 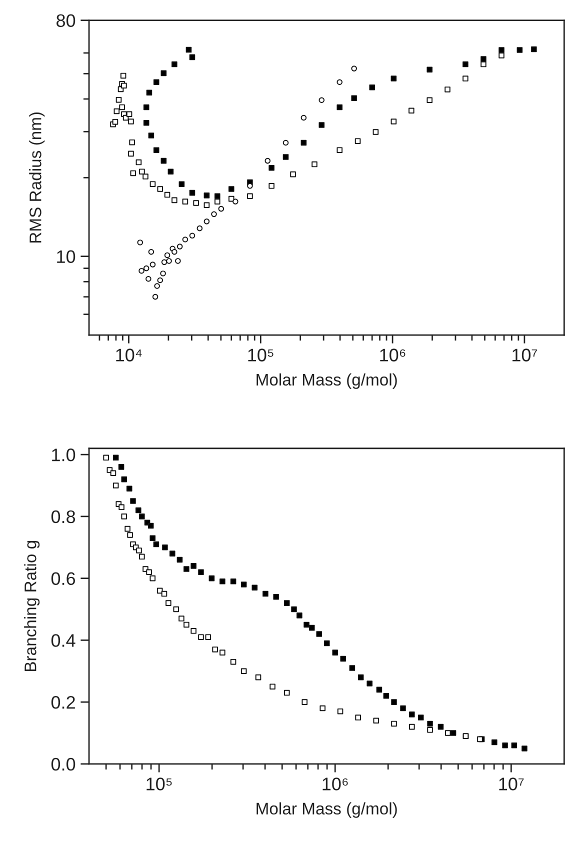 I want to click on x-tick-label: 10⁴, so click(x=129, y=355).